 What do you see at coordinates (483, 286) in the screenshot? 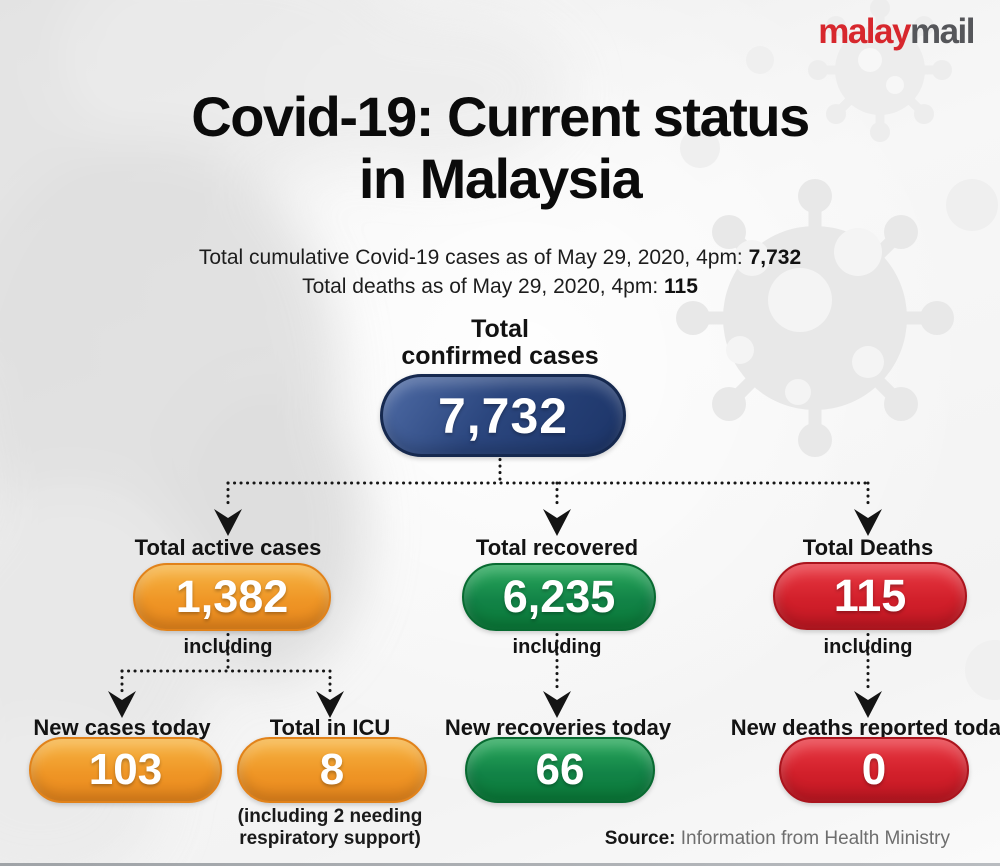
I see `summary-deaths-text: Total deaths as of May 29, 2020, 4pm:` at bounding box center [483, 286].